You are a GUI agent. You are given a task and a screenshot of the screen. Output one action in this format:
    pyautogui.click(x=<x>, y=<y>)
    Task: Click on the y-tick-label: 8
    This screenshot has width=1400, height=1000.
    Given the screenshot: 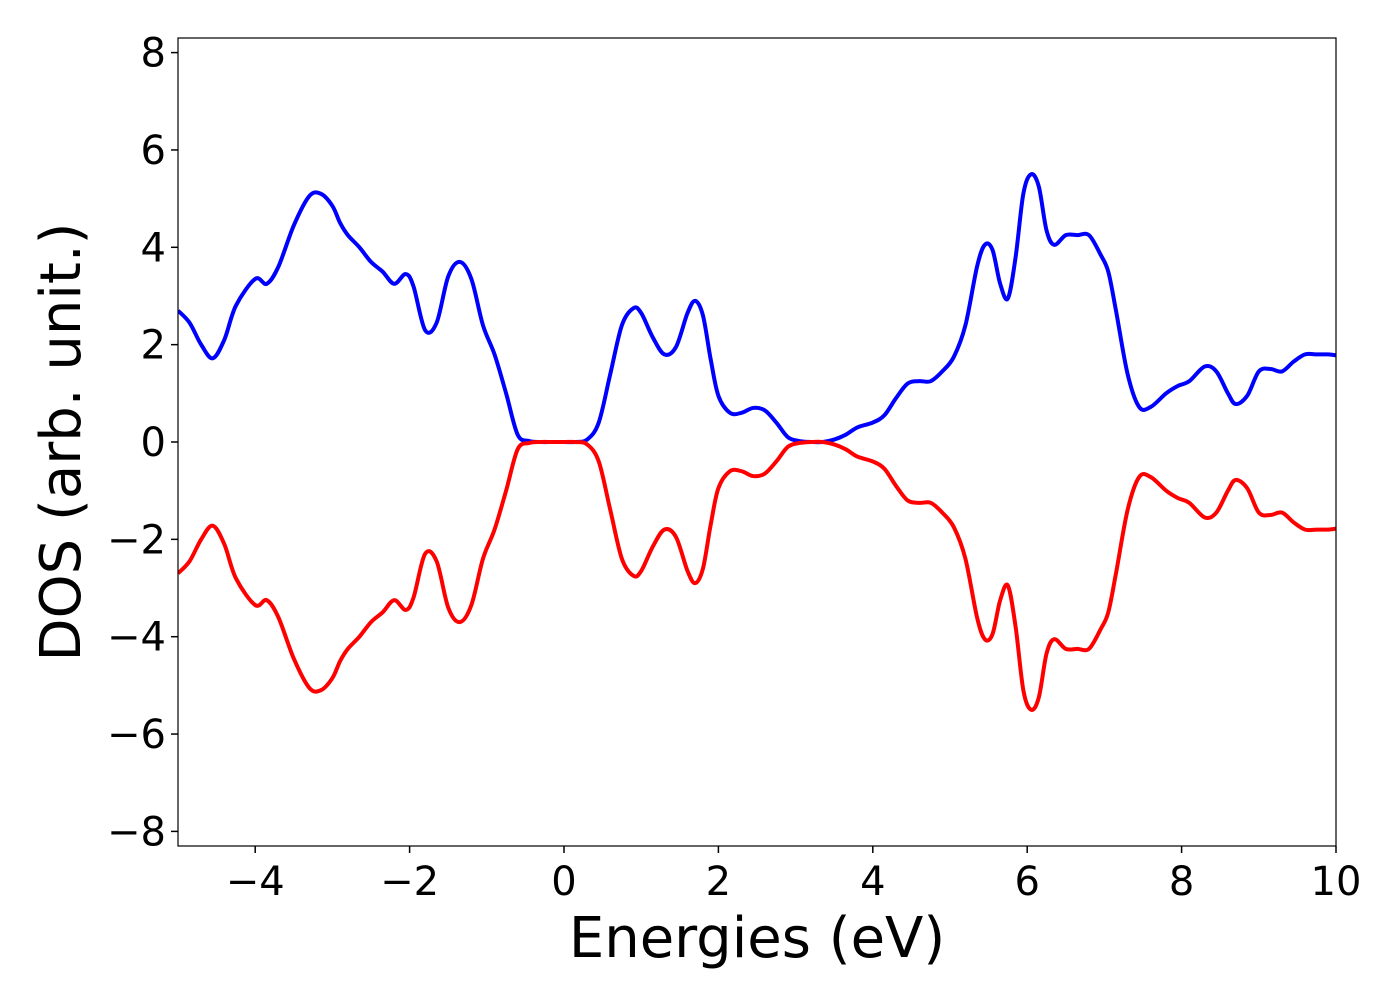 What is the action you would take?
    pyautogui.click(x=153, y=54)
    